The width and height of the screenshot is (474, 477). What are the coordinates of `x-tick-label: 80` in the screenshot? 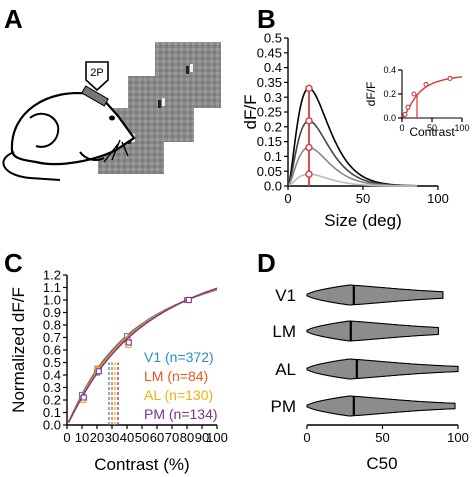 It's located at (187, 437).